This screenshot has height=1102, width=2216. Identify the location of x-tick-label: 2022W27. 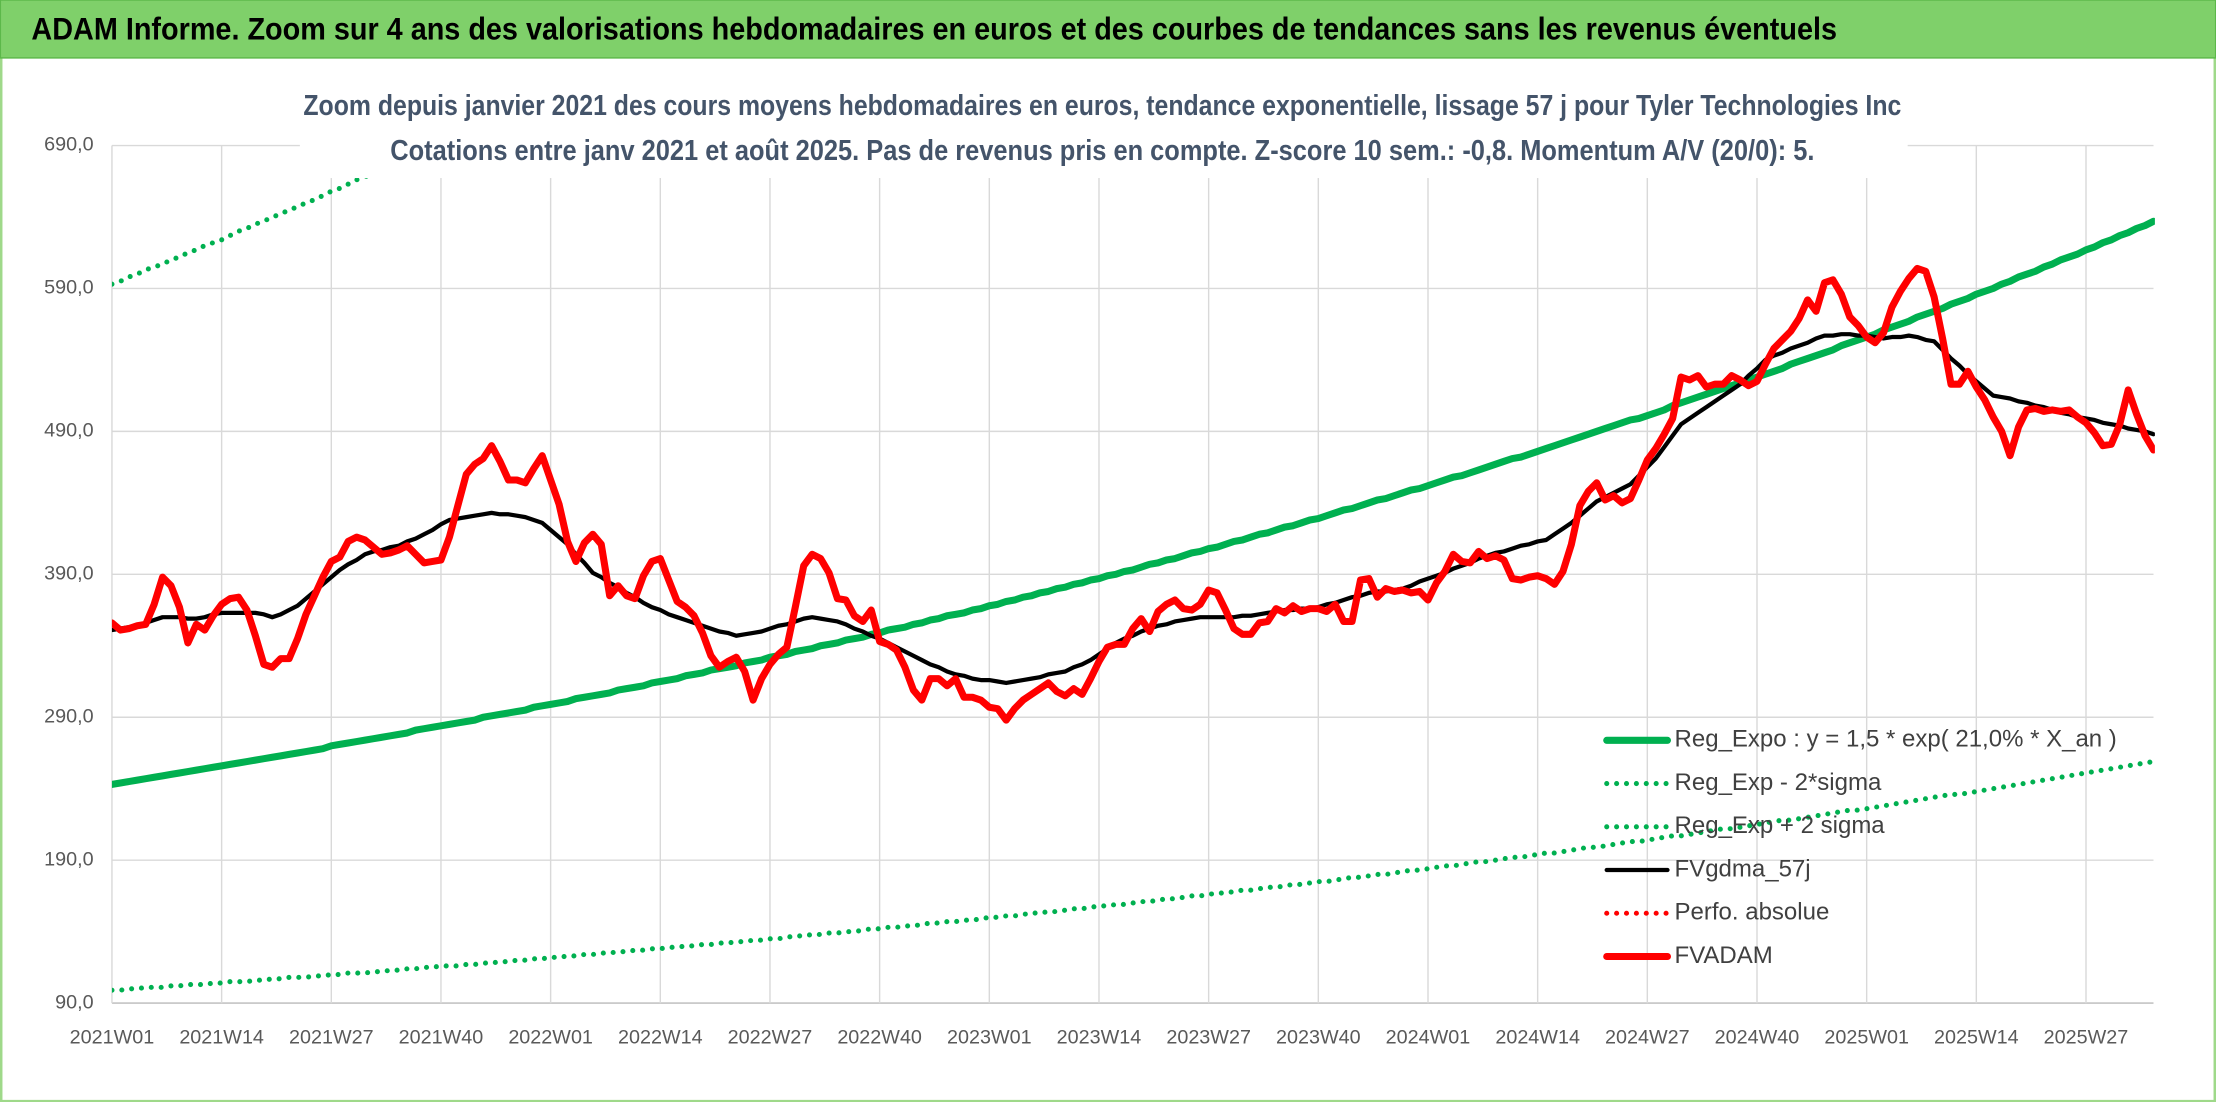
(770, 1038).